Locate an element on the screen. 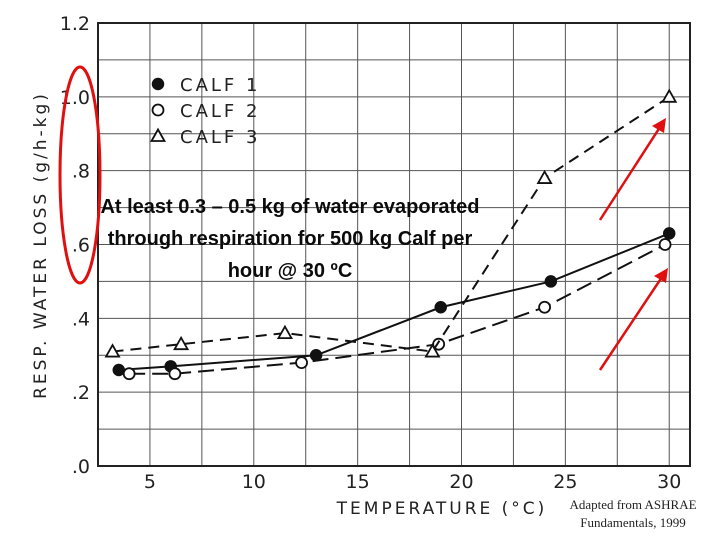 This screenshot has width=720, height=540. legend-entry: CALF 2 is located at coordinates (205, 111).